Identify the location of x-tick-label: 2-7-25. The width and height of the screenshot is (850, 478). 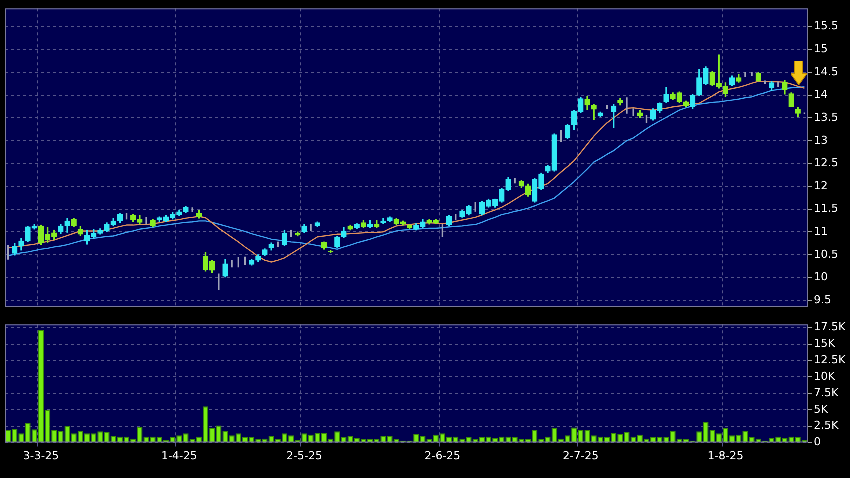
(580, 455).